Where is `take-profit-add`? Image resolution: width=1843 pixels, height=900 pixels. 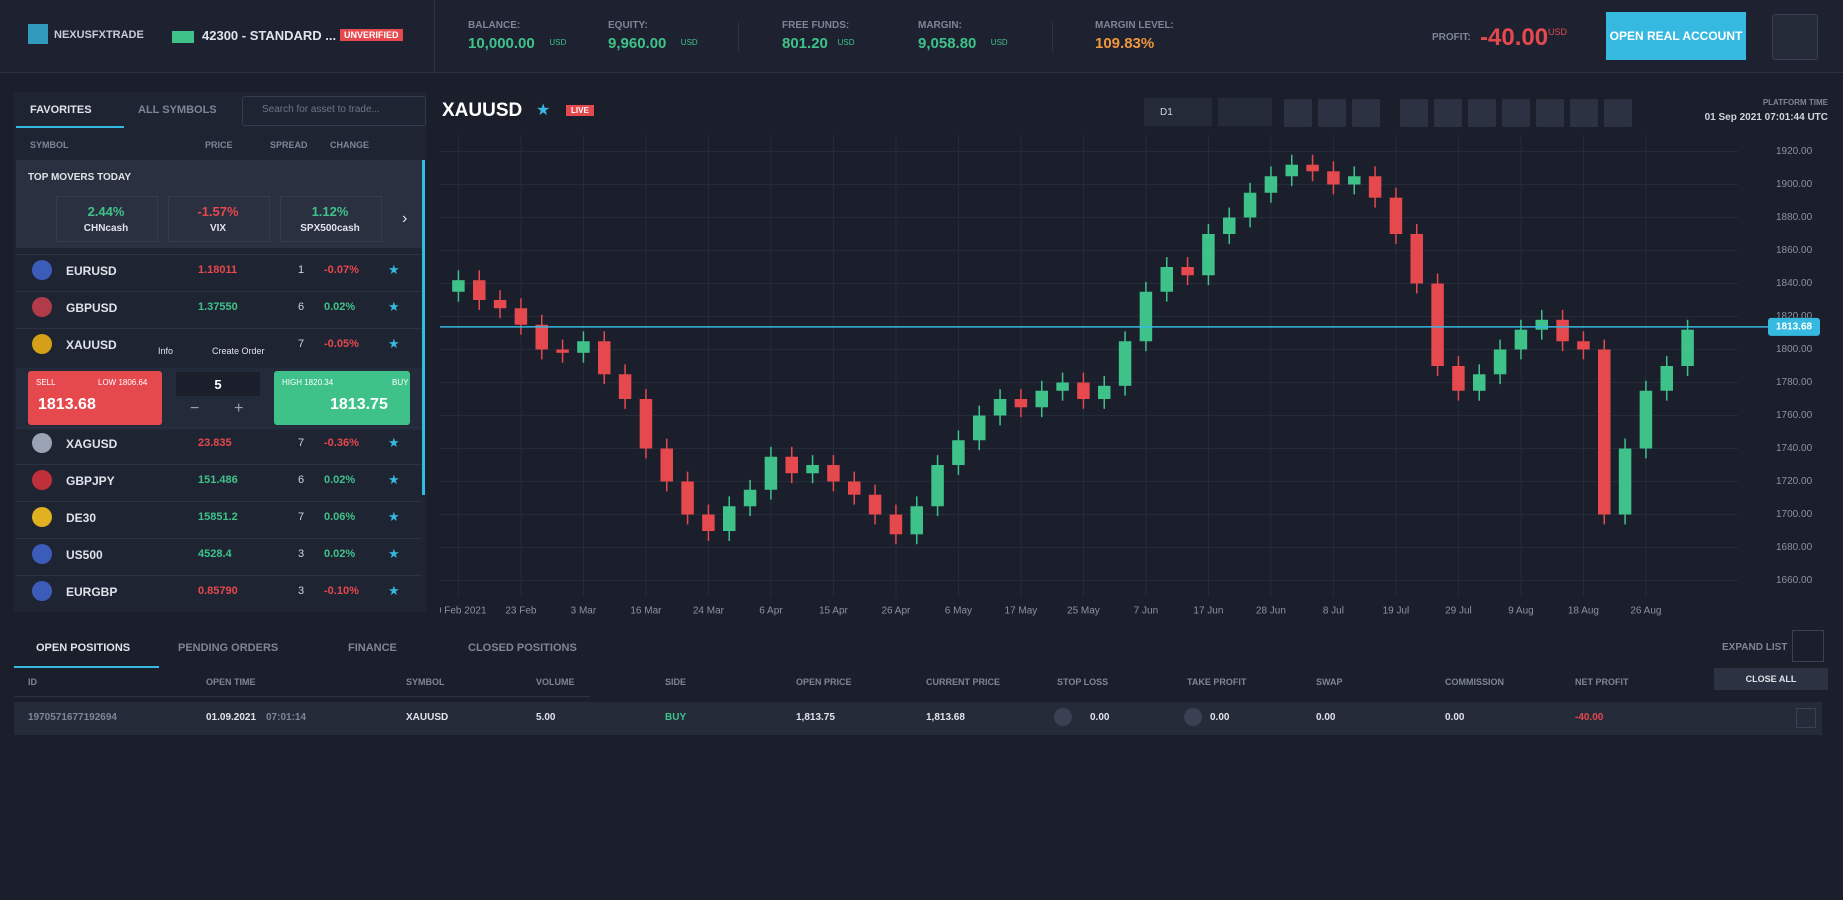
take-profit-add is located at coordinates (1193, 717).